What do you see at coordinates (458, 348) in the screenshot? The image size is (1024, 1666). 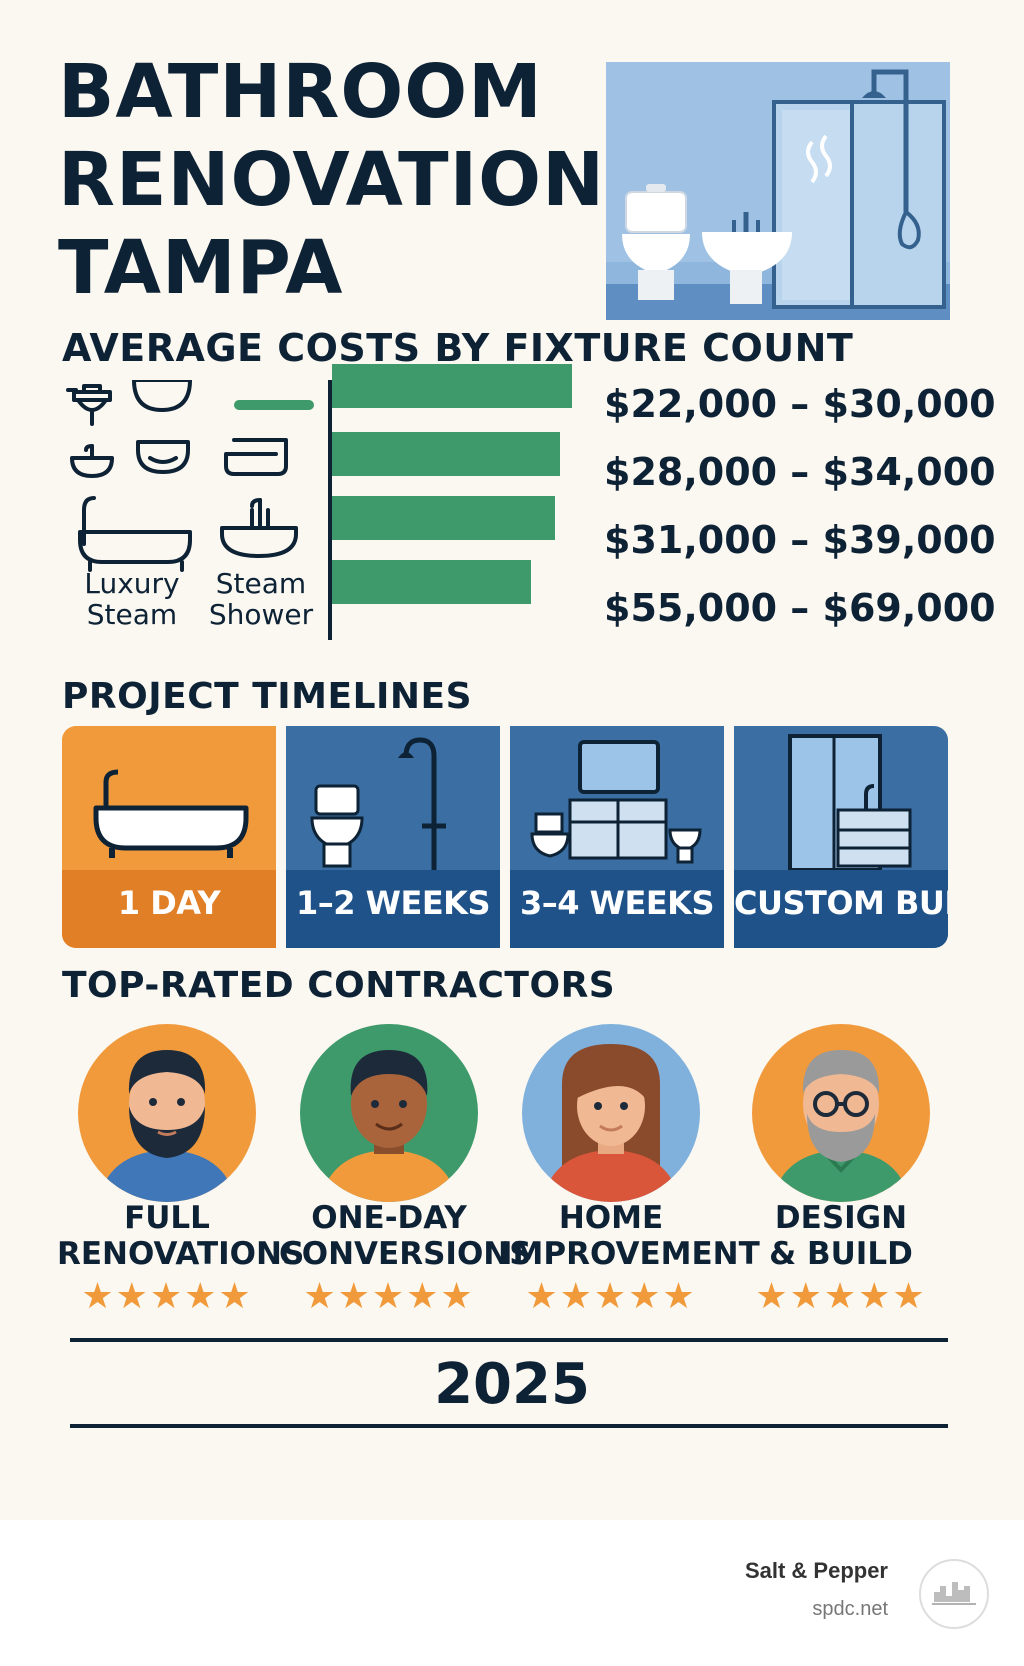 I see `costs-heading: AVERAGE COSTS BY FIXTURE COUNT` at bounding box center [458, 348].